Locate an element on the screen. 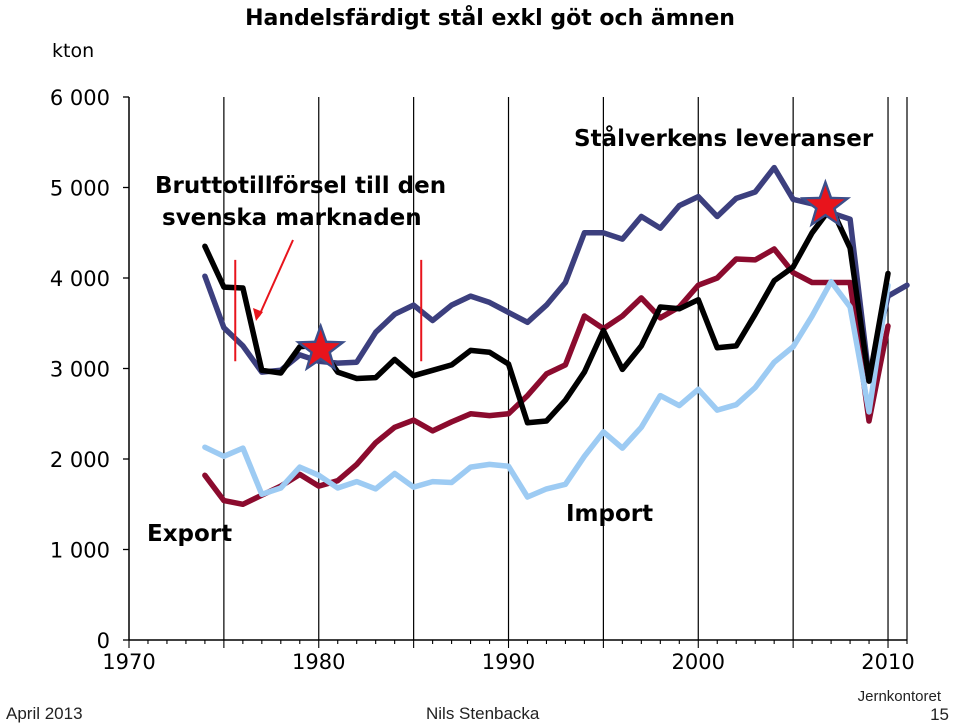  y-ticks: 0 1 000 2 000 3 000 4 000 5 000 6 000 is located at coordinates (89, 369).